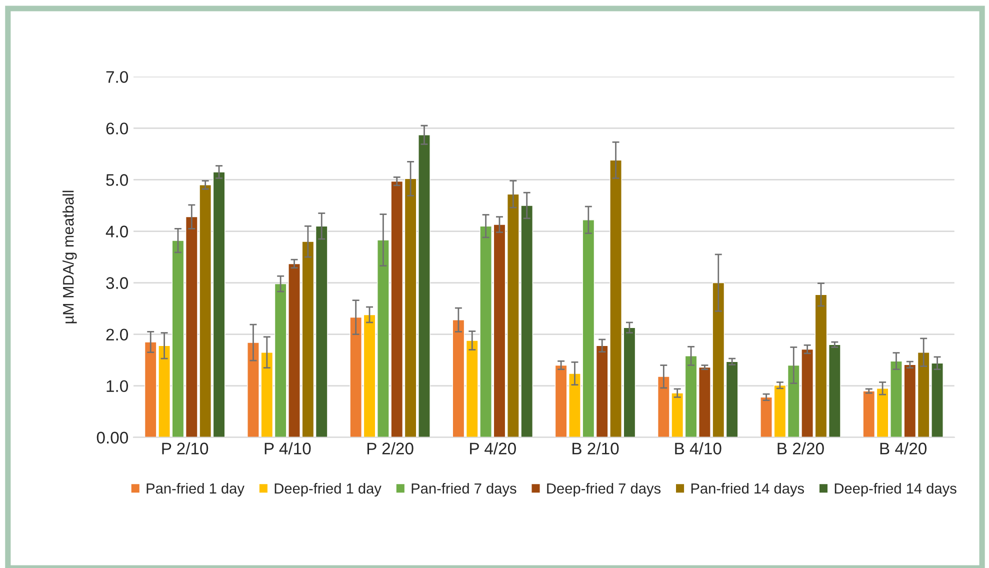 The height and width of the screenshot is (568, 989). I want to click on y-tick-label: 6.0, so click(117, 128).